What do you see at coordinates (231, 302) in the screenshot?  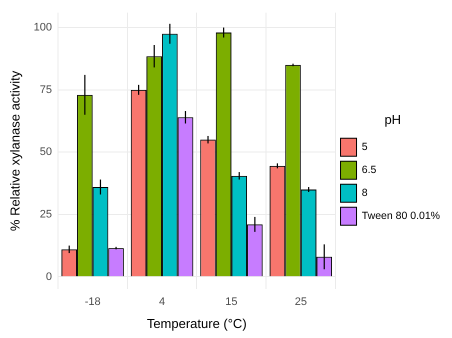 I see `x-tick-label: 15` at bounding box center [231, 302].